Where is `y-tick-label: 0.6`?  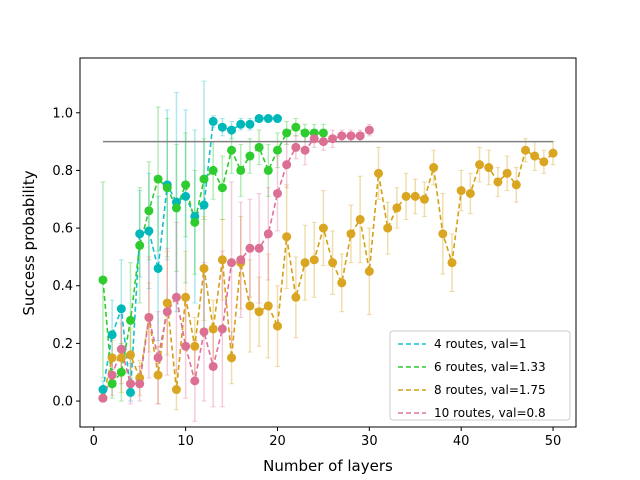
y-tick-label: 0.6 is located at coordinates (62, 229).